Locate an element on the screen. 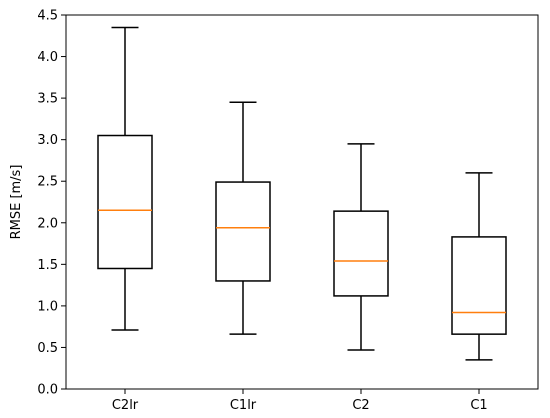  x-tick-label: C2lr is located at coordinates (125, 405).